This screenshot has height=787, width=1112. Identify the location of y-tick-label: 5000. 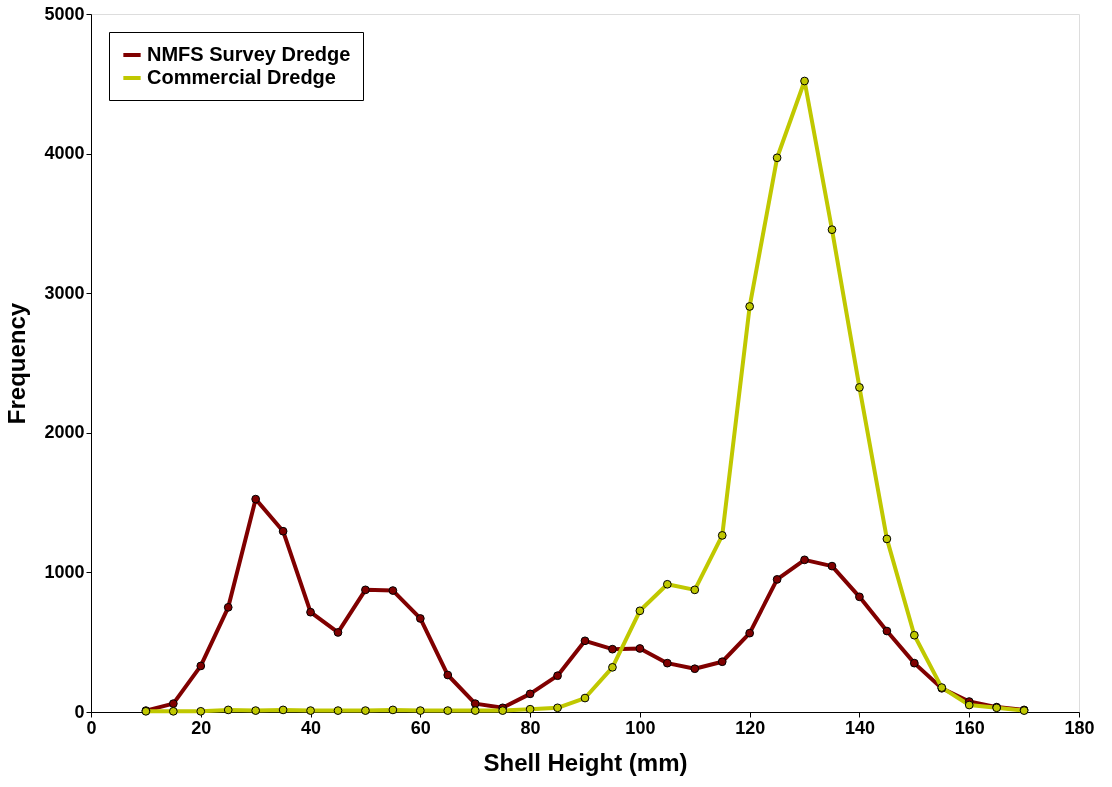
(64, 13).